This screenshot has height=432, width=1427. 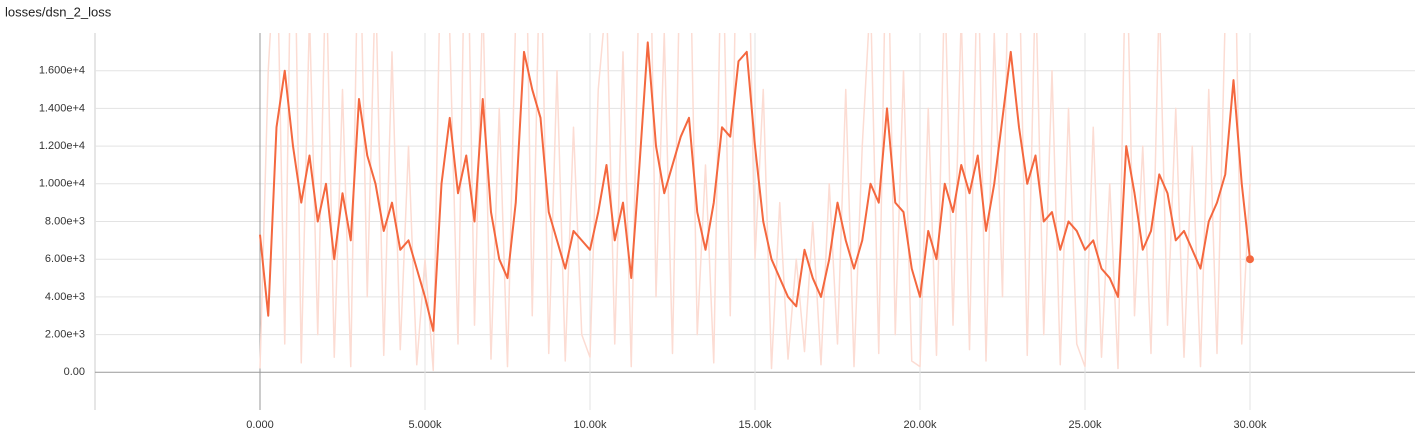 I want to click on x-tick-label: 25.00k, so click(x=1085, y=425).